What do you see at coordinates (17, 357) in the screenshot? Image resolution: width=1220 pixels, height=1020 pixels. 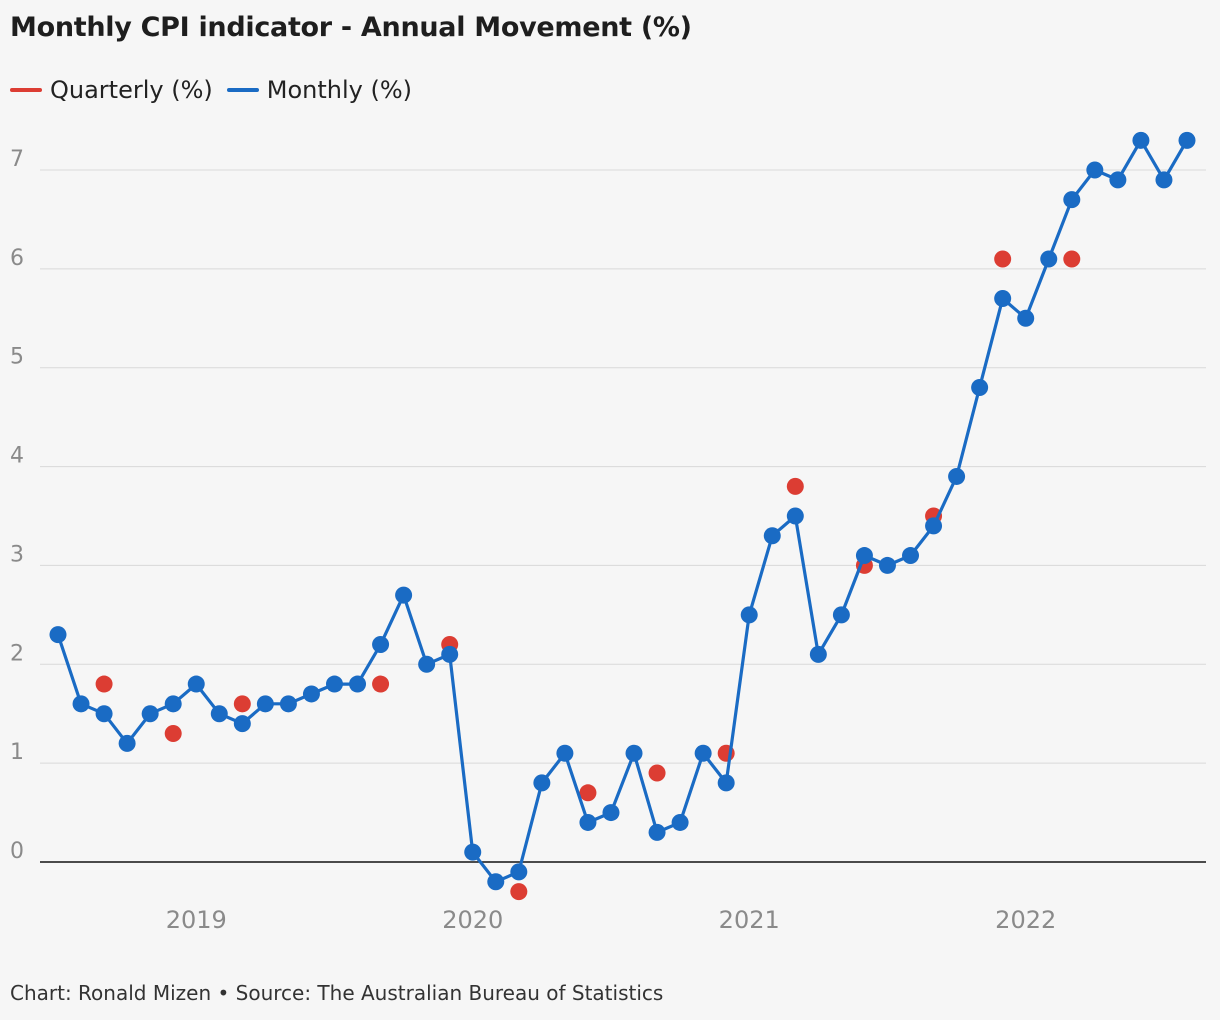 I see `y-tick-label-5: 5` at bounding box center [17, 357].